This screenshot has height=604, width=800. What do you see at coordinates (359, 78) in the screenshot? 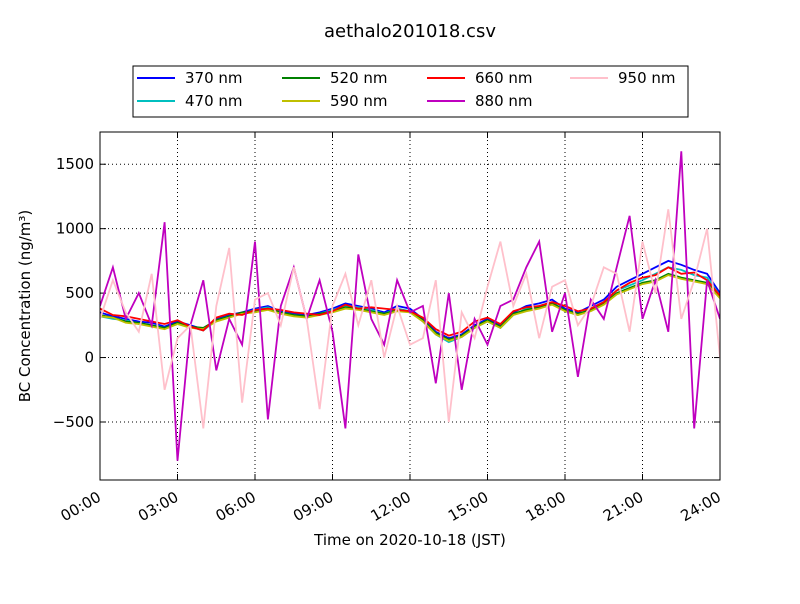
I see `legend-label: 520 nm` at bounding box center [359, 78].